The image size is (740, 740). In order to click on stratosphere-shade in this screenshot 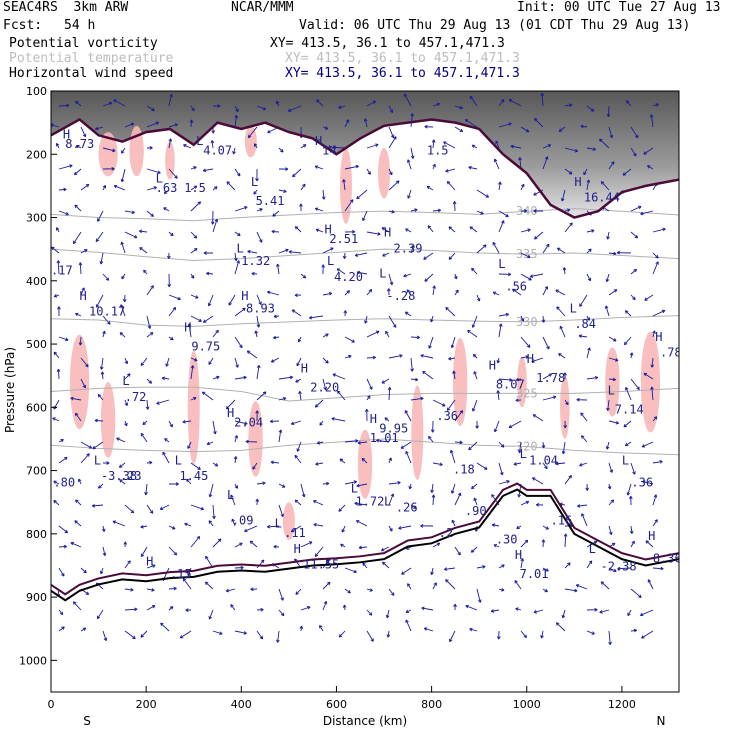, I will do `click(365, 154)`.